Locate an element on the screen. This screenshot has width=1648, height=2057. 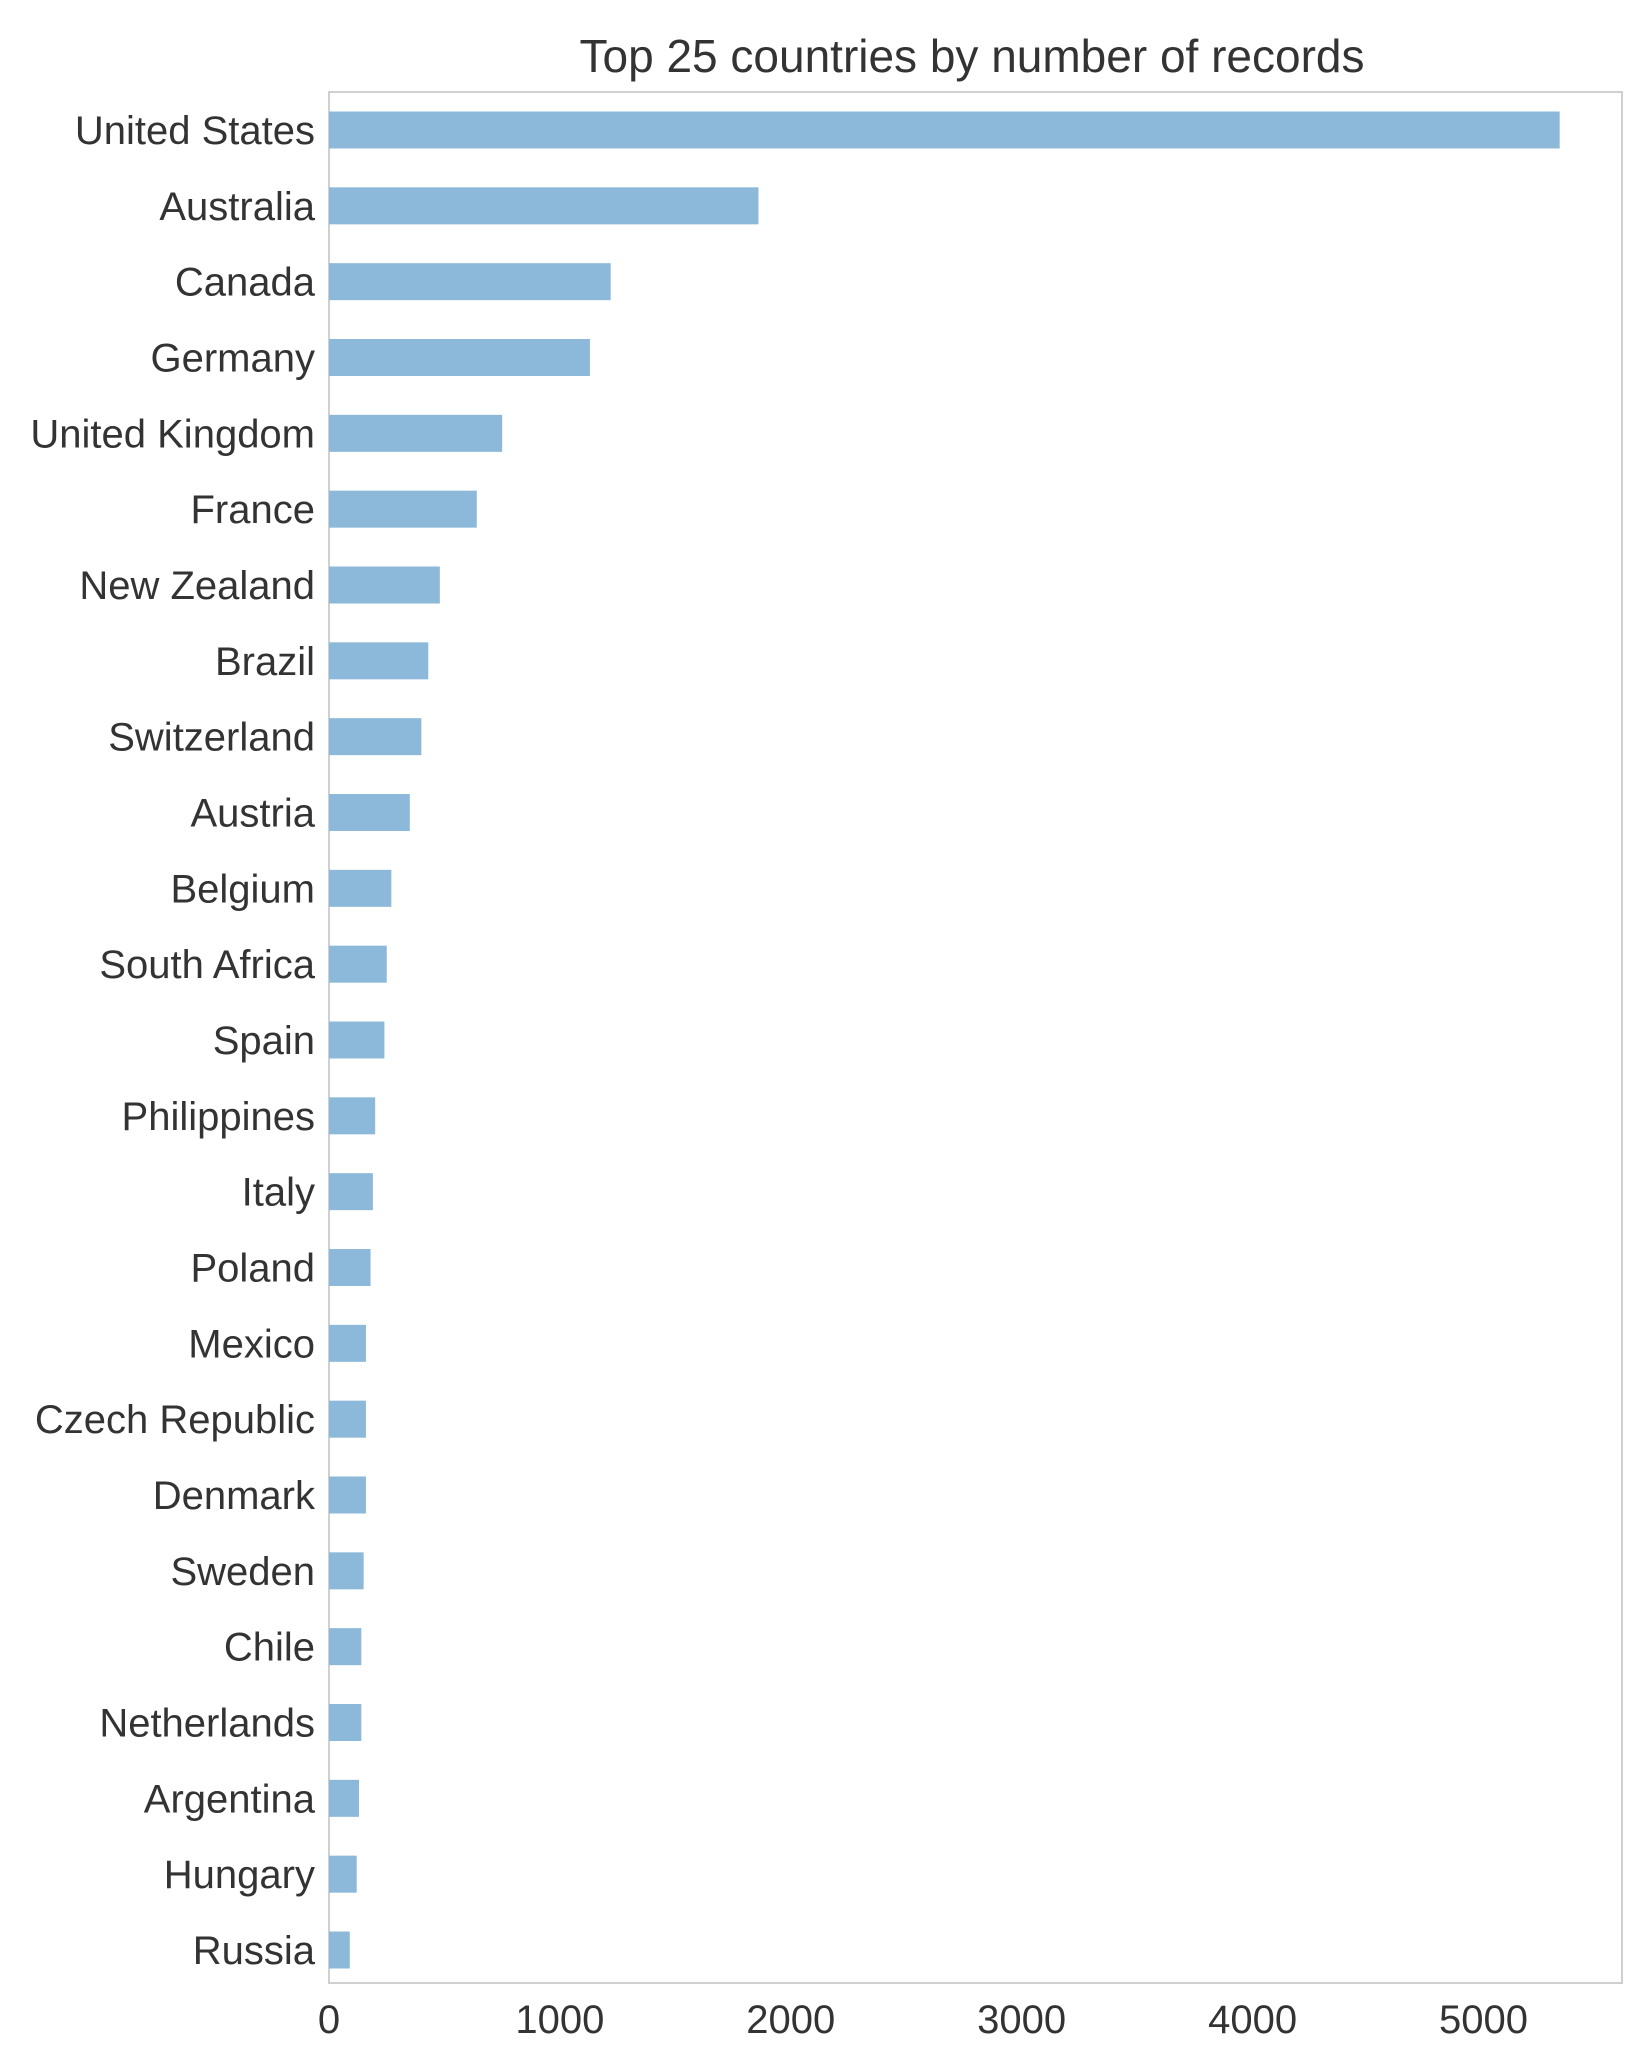
x-tick-label: 2000 is located at coordinates (790, 2020).